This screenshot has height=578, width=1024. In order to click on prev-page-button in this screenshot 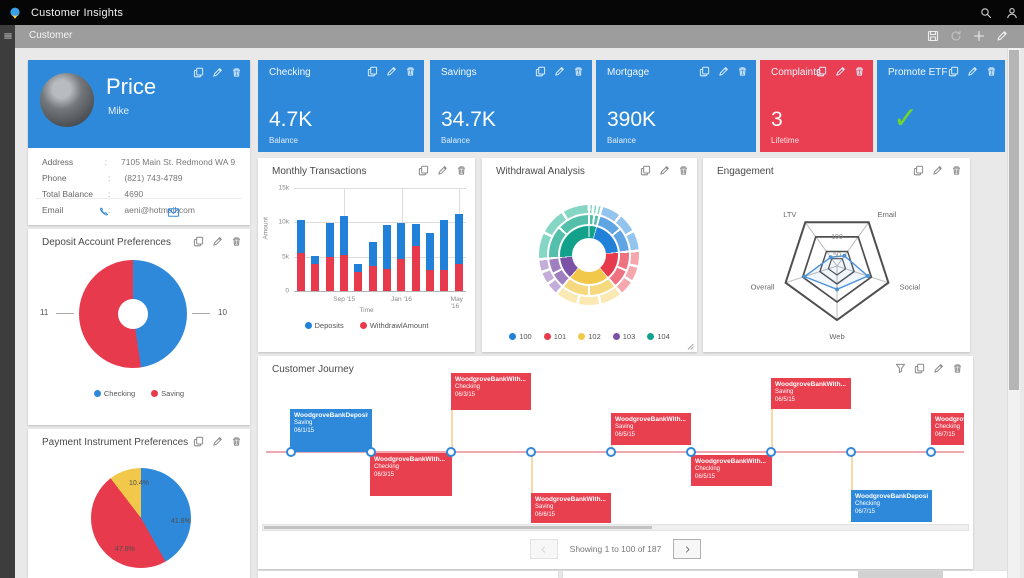, I will do `click(543, 549)`.